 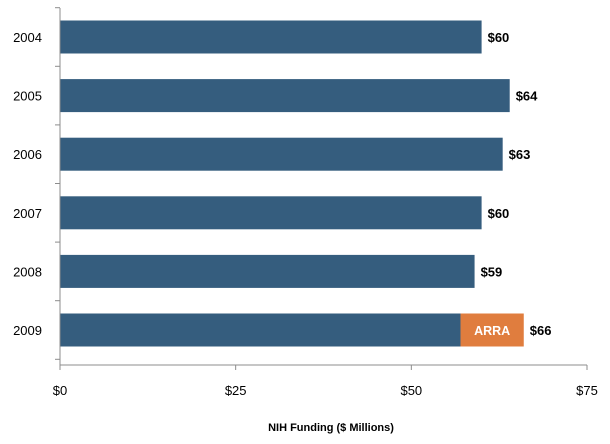 What do you see at coordinates (587, 390) in the screenshot?
I see `x-tick-label: $75` at bounding box center [587, 390].